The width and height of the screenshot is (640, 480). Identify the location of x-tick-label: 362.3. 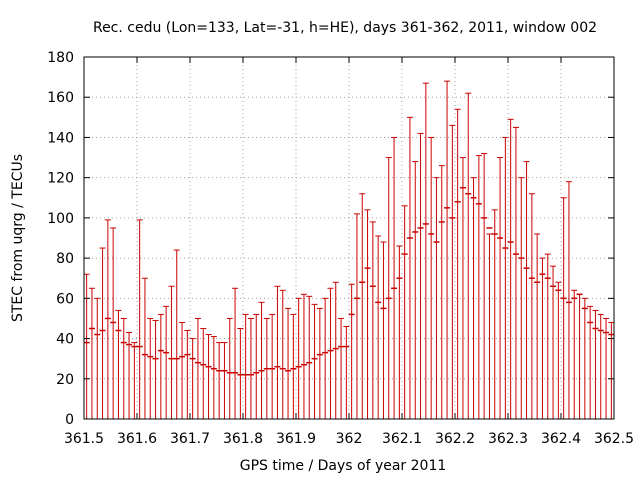
(508, 439).